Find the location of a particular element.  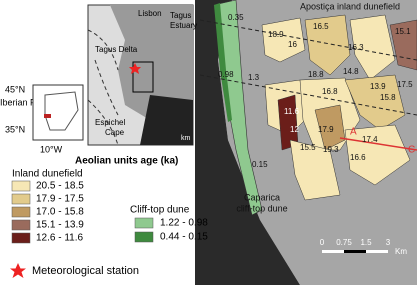

age-label: 18.9 is located at coordinates (276, 34).